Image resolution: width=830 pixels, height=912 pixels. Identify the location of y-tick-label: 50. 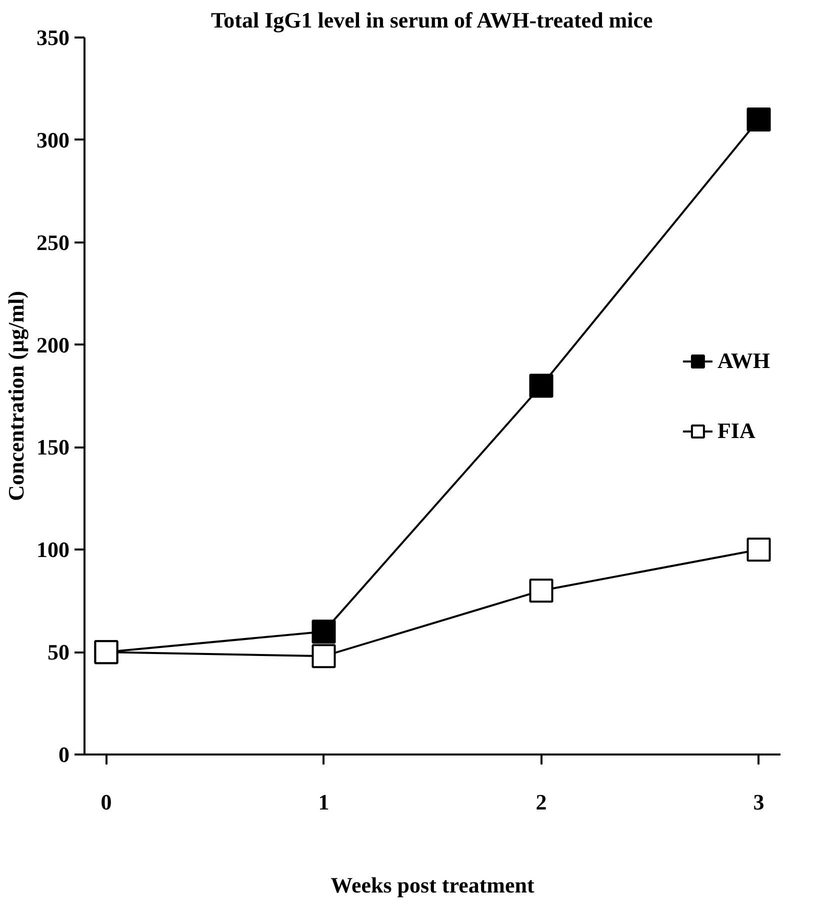
(59, 652).